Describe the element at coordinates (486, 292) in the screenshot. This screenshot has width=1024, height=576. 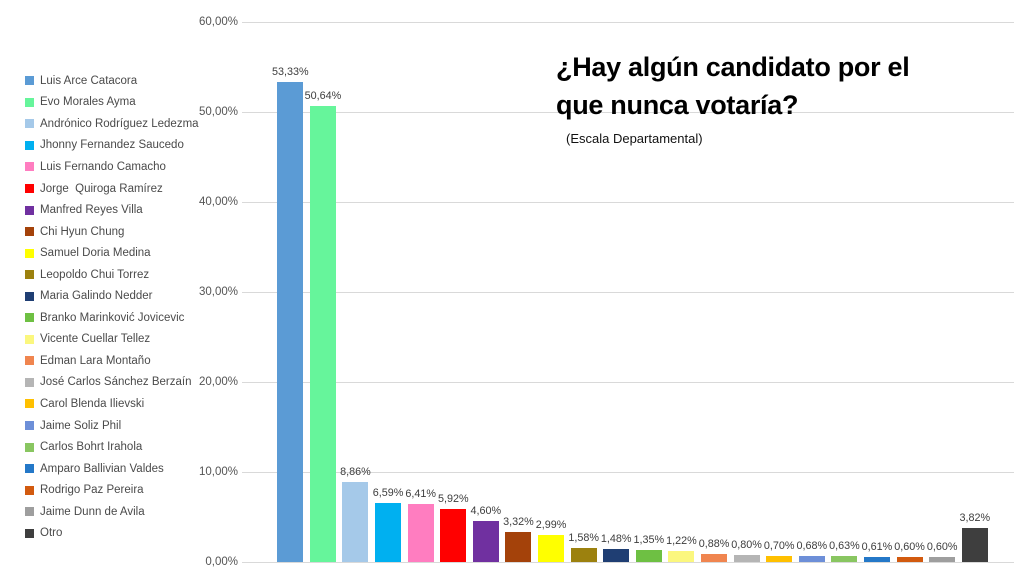
I see `bar-slot: 4,60%` at that location.